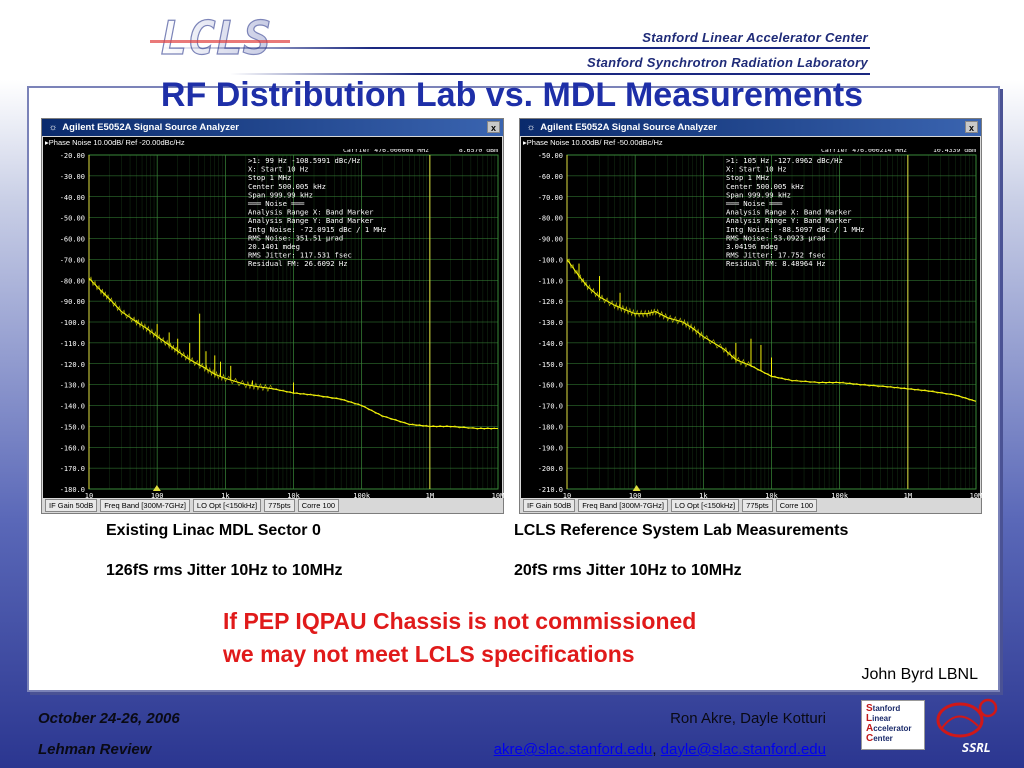  I want to click on footer-authors: Ron Akre, Dayle Kotturi, so click(748, 718).